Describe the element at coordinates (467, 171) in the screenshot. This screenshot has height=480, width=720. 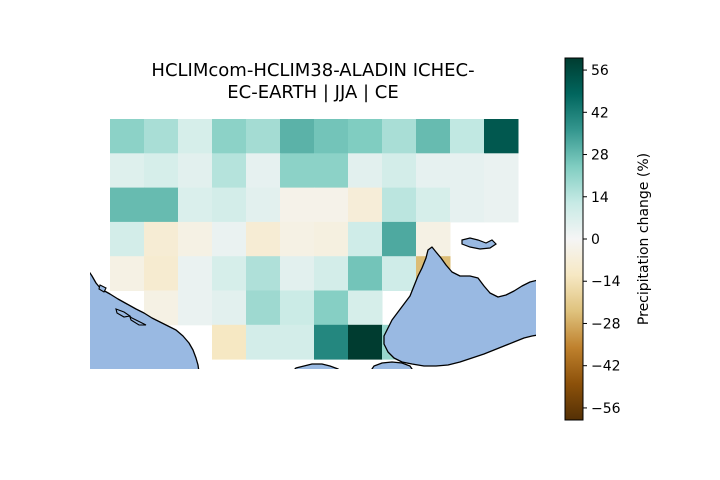
I see `grid-cell-r1-c10` at that location.